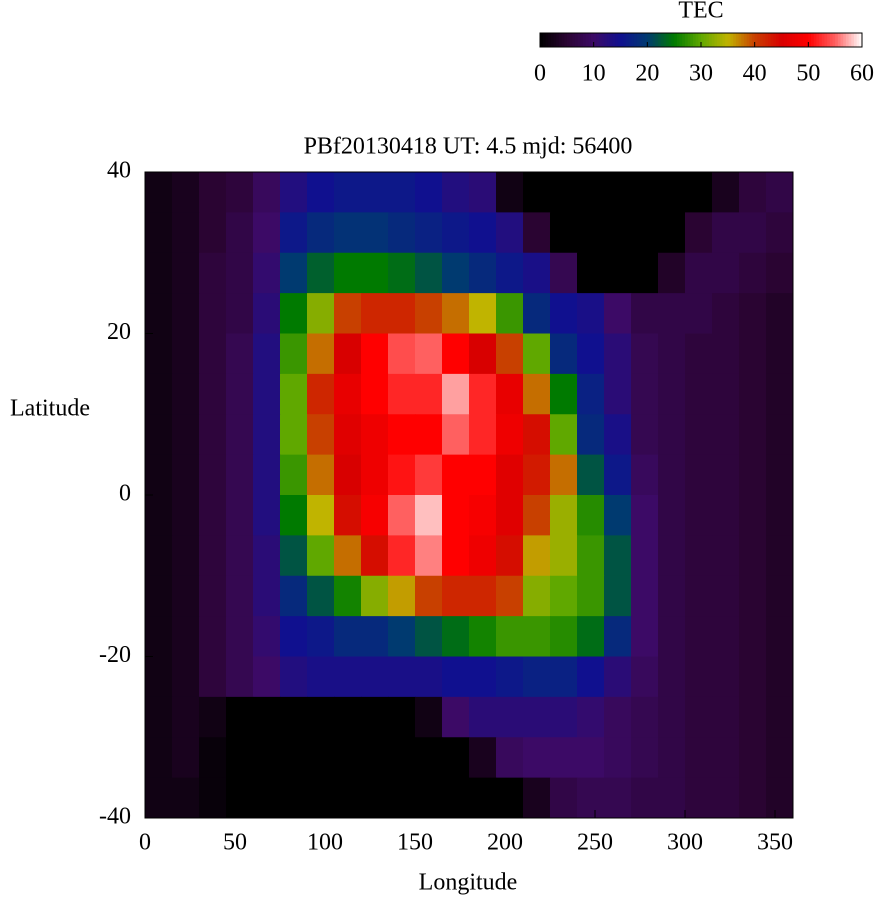  Describe the element at coordinates (50, 409) in the screenshot. I see `y-axis-label: Latitude` at that location.